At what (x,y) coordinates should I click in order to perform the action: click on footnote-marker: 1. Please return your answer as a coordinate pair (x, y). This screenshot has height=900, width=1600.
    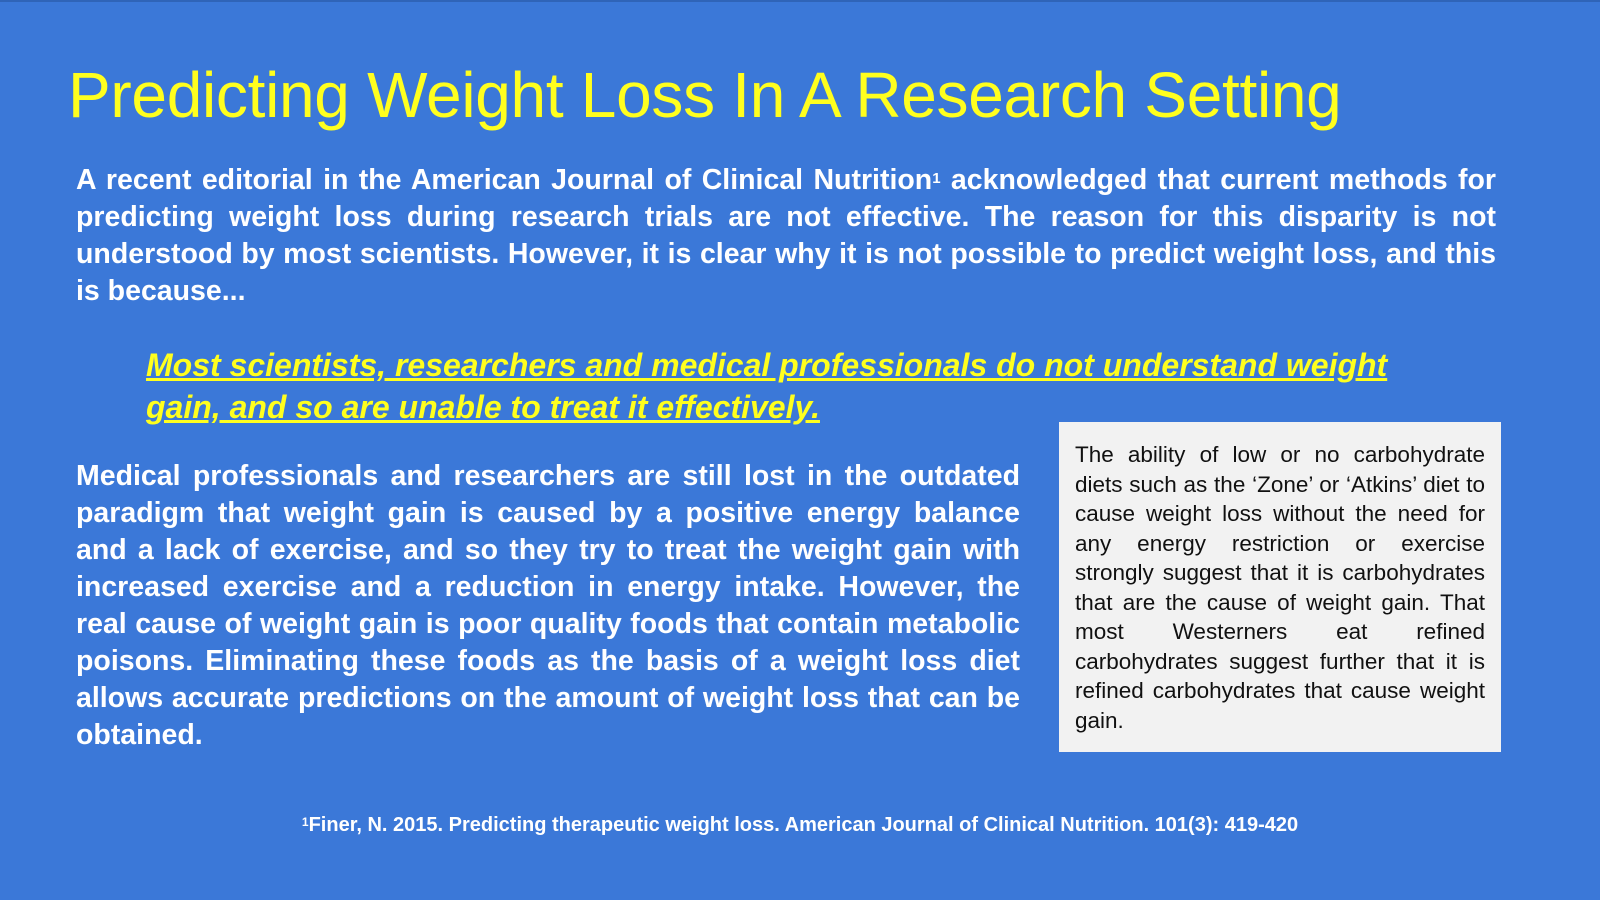
    Looking at the image, I should click on (936, 178).